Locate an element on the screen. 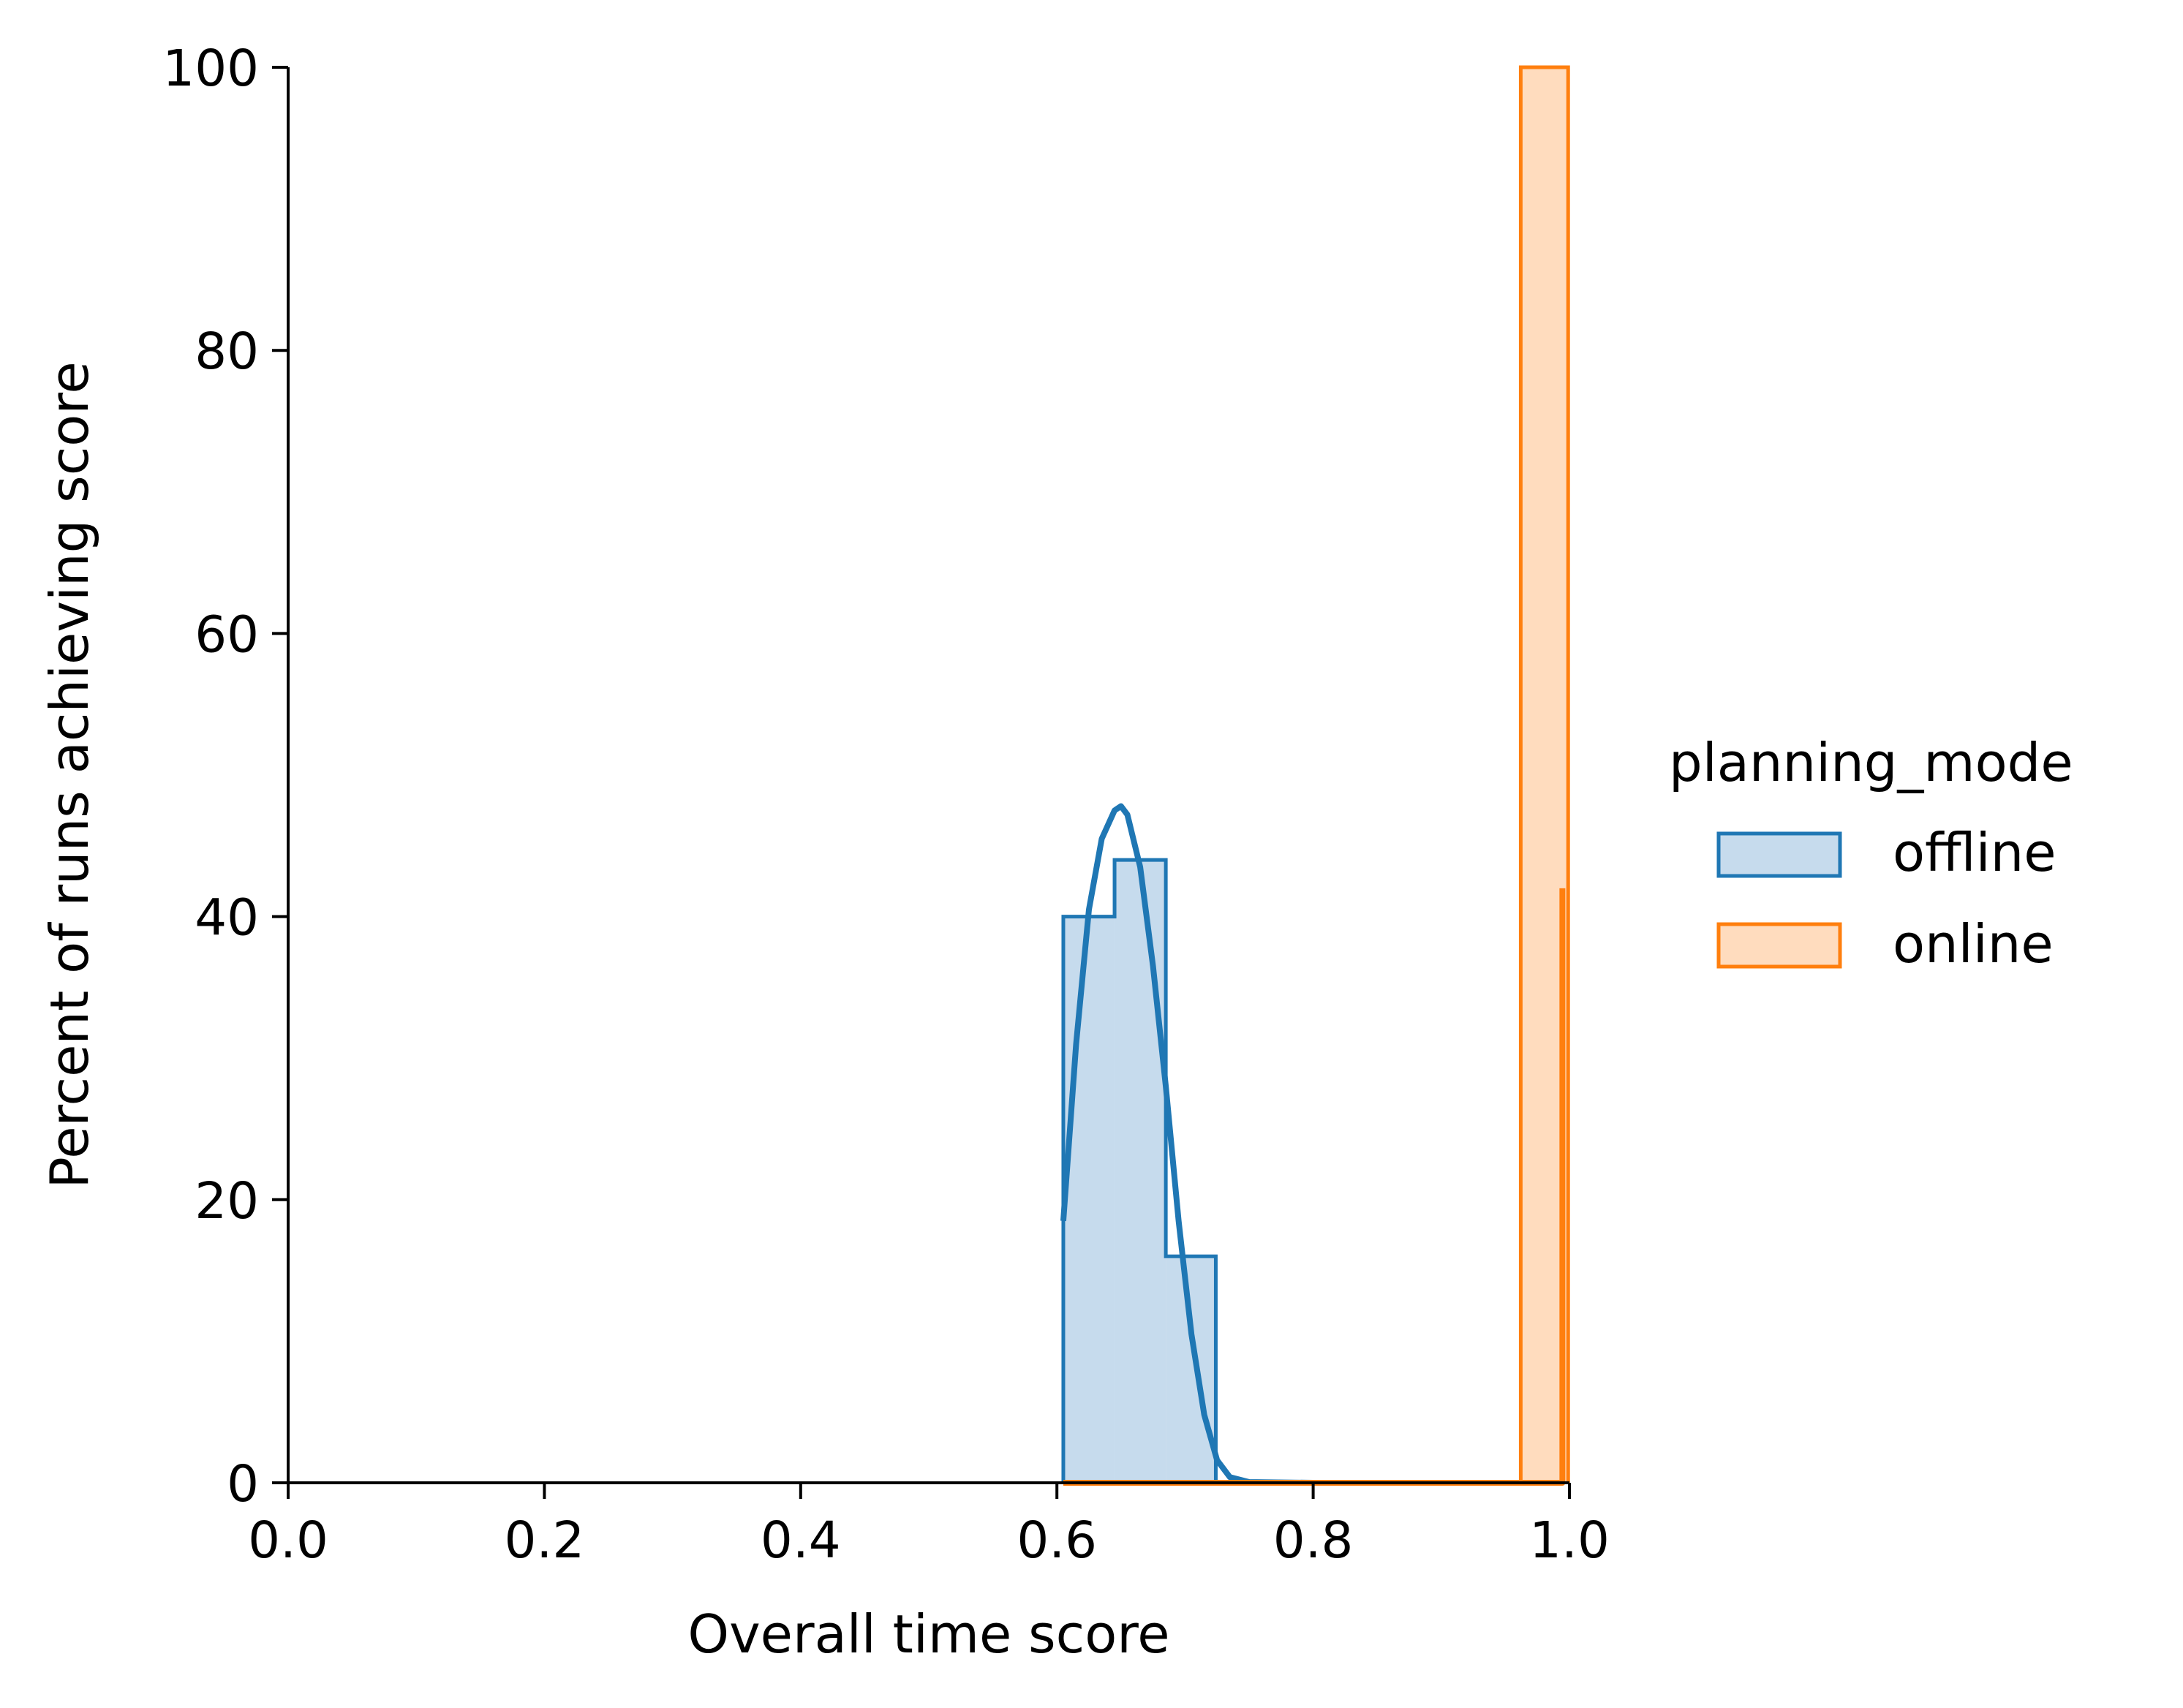  y-tick-label: 60 is located at coordinates (227, 634).